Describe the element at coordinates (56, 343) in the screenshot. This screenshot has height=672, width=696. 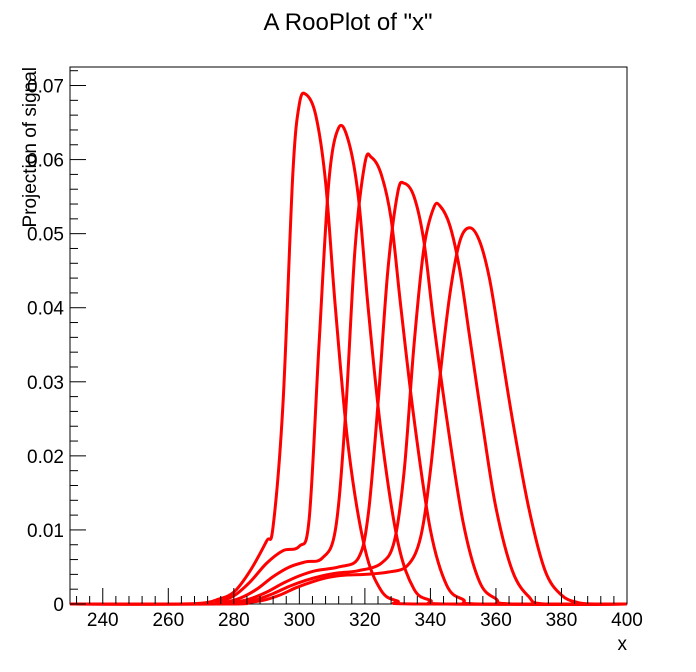
I see `y-axis: 0 0.01 0.02 0.03 0.04 0.05 0.06 0.07` at that location.